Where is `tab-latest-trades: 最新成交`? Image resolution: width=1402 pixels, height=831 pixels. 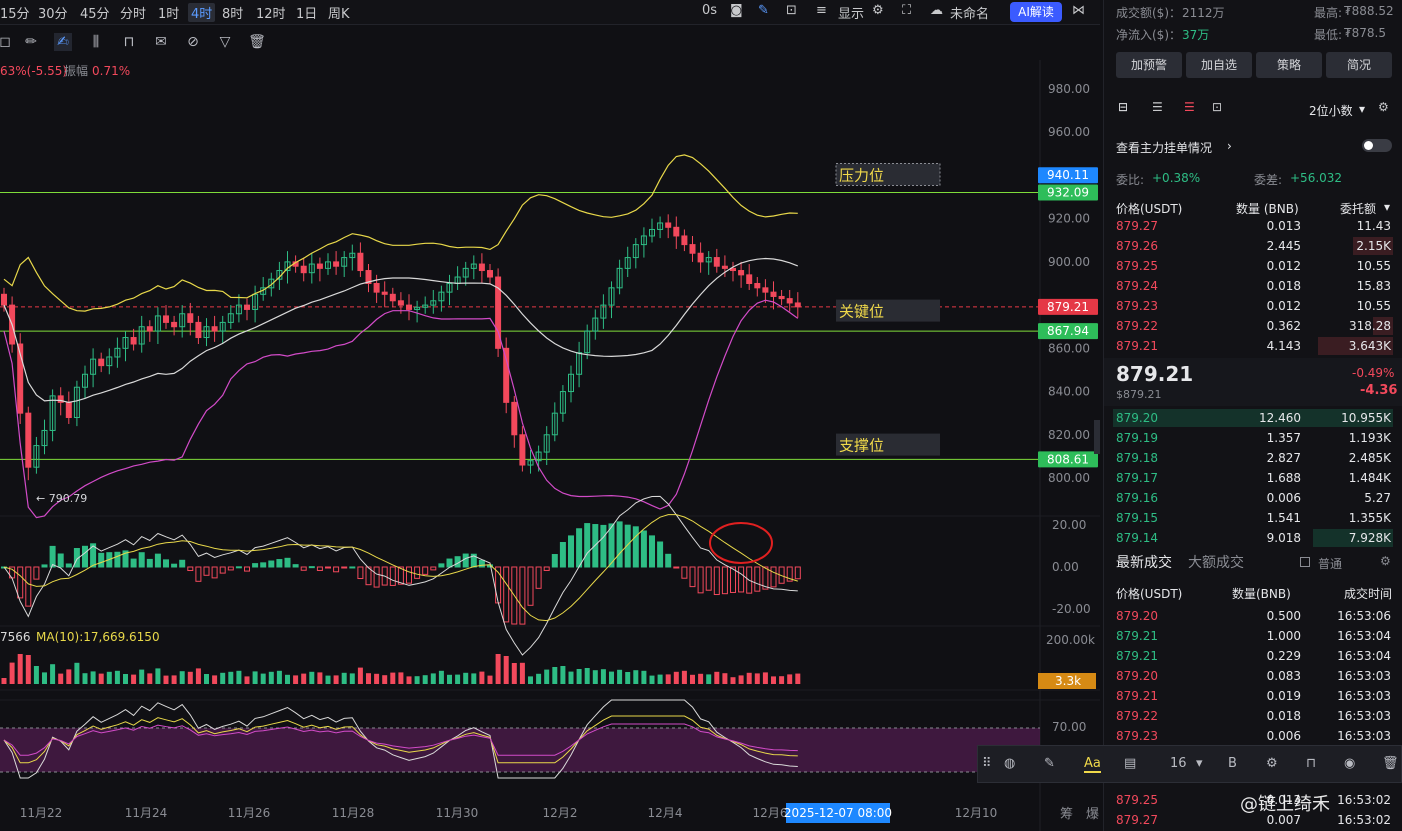 tab-latest-trades: 最新成交 is located at coordinates (1144, 563).